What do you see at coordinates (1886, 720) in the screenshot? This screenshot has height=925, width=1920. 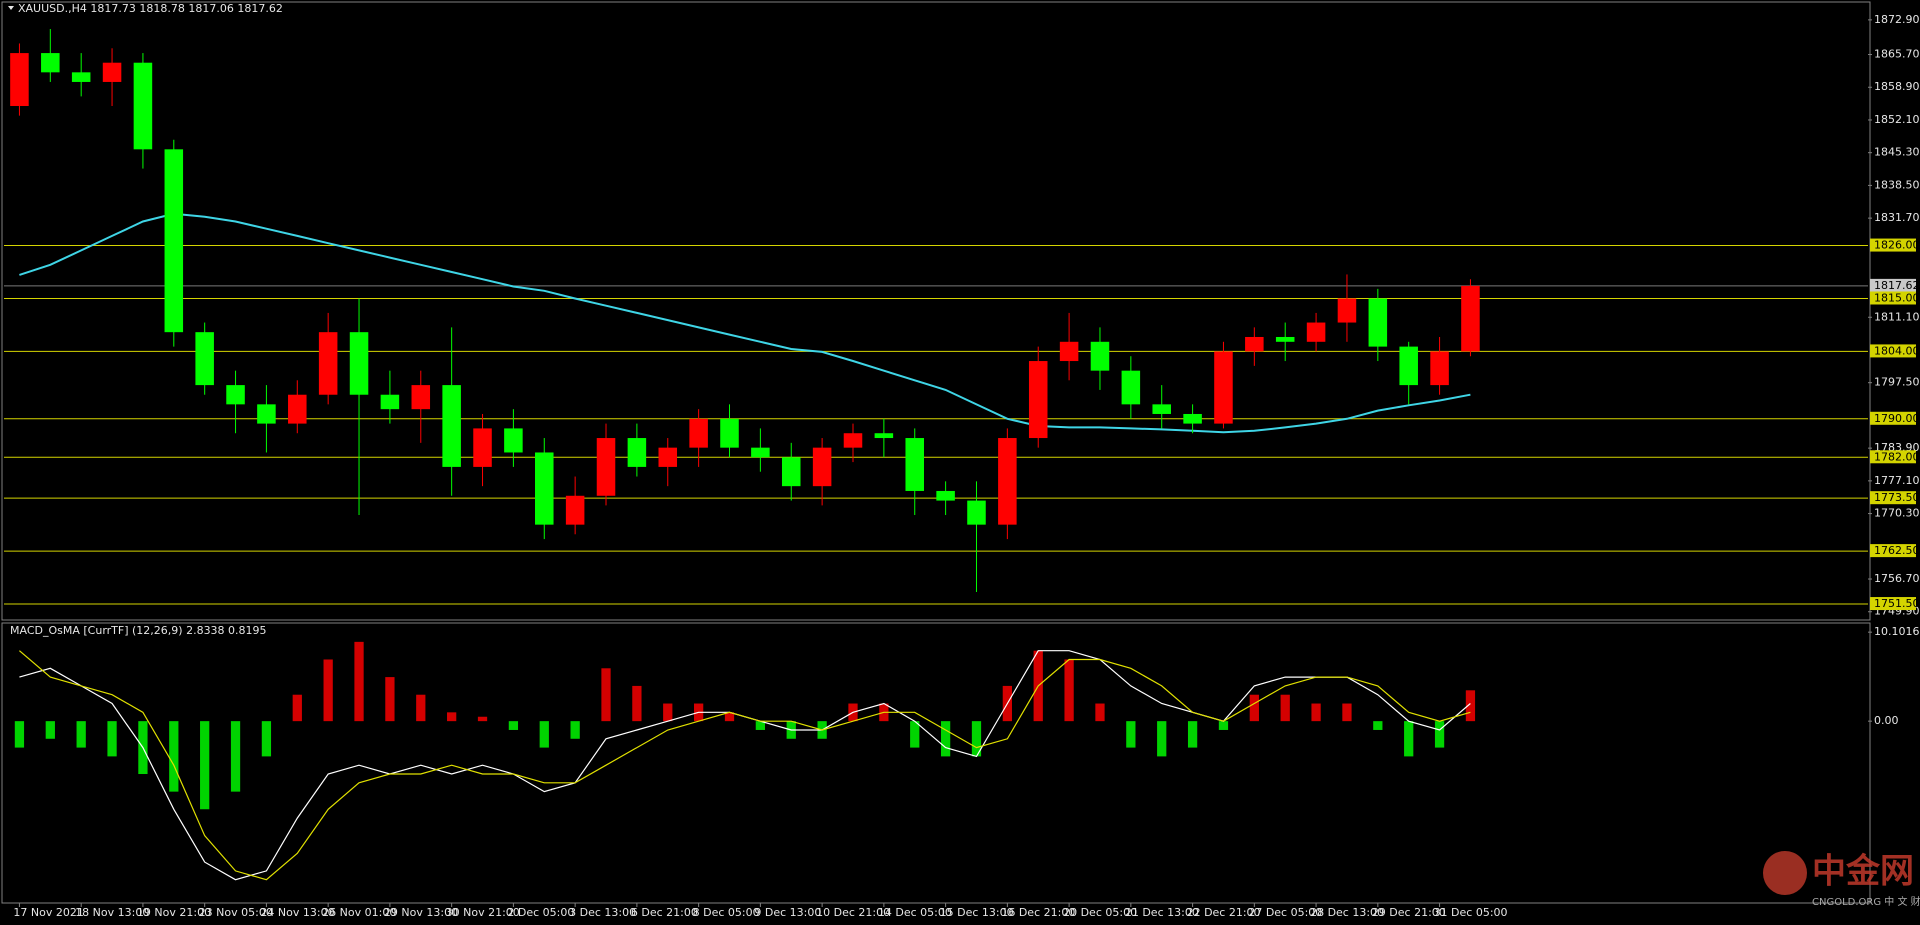 I see `y-tick-label: 0.00` at bounding box center [1886, 720].